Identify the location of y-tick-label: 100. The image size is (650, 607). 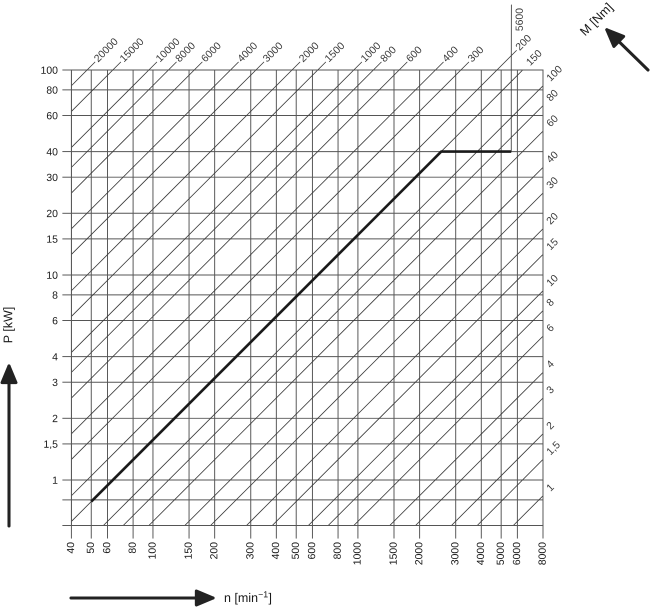
(49, 70).